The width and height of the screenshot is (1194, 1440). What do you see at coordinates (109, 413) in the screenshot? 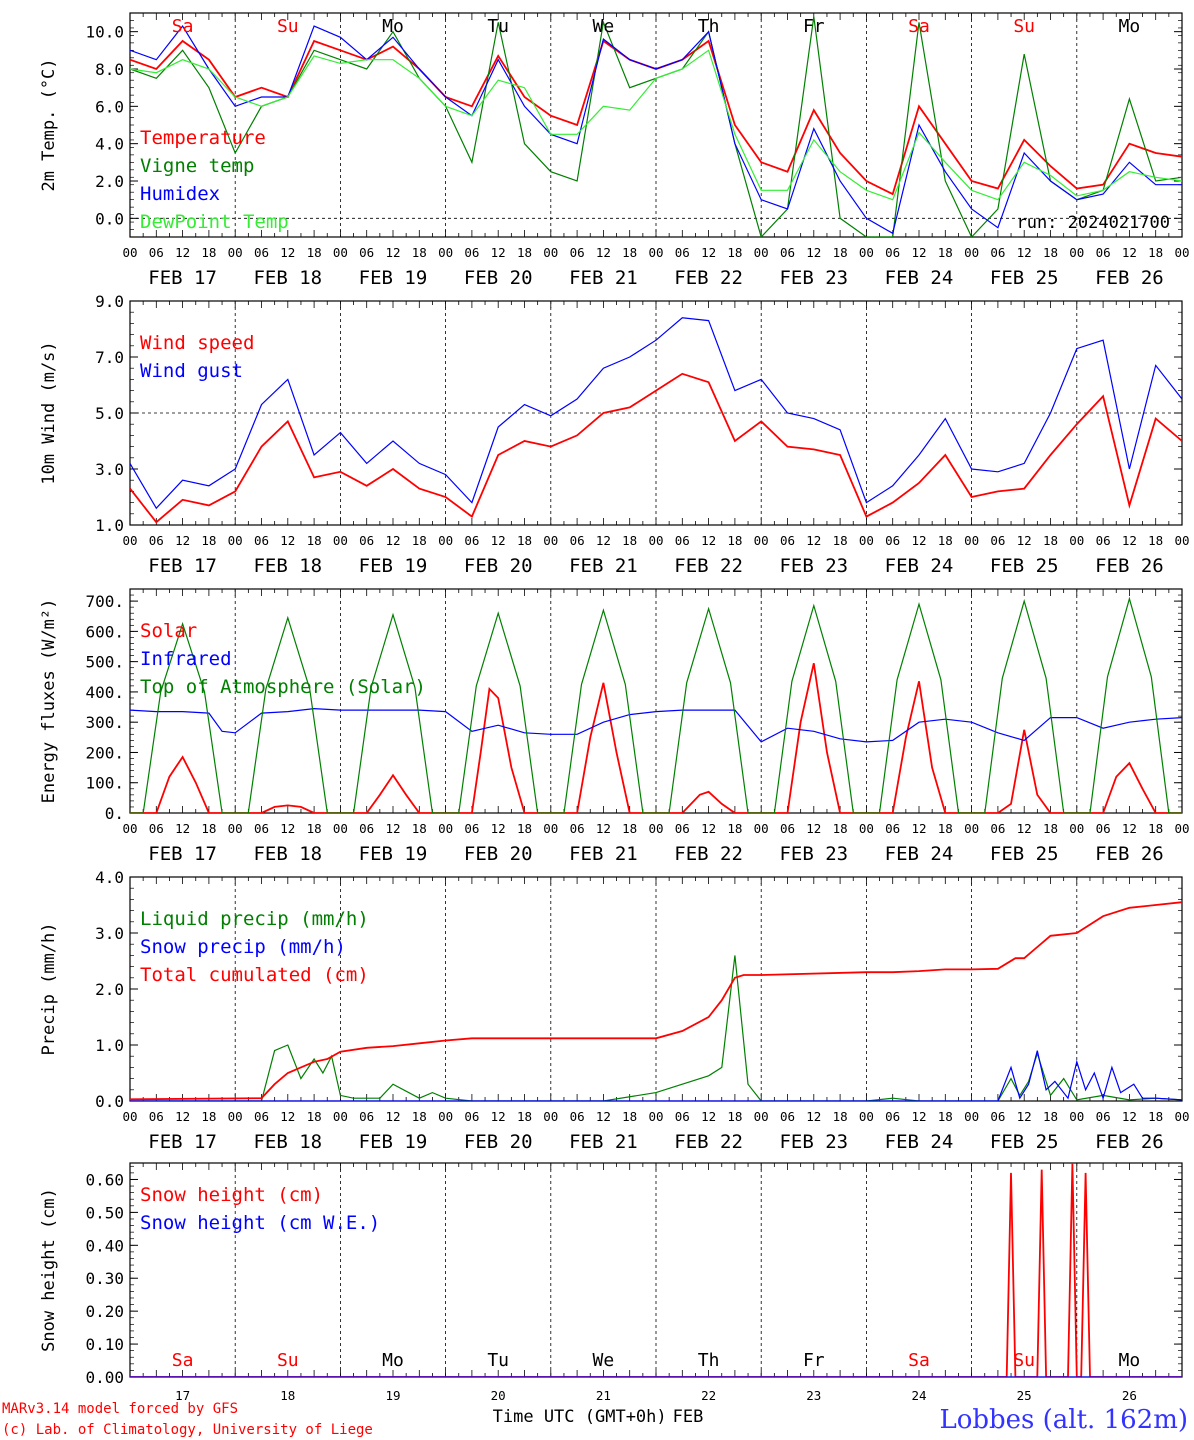
I see `y-tick-label: 5.0` at bounding box center [109, 413].